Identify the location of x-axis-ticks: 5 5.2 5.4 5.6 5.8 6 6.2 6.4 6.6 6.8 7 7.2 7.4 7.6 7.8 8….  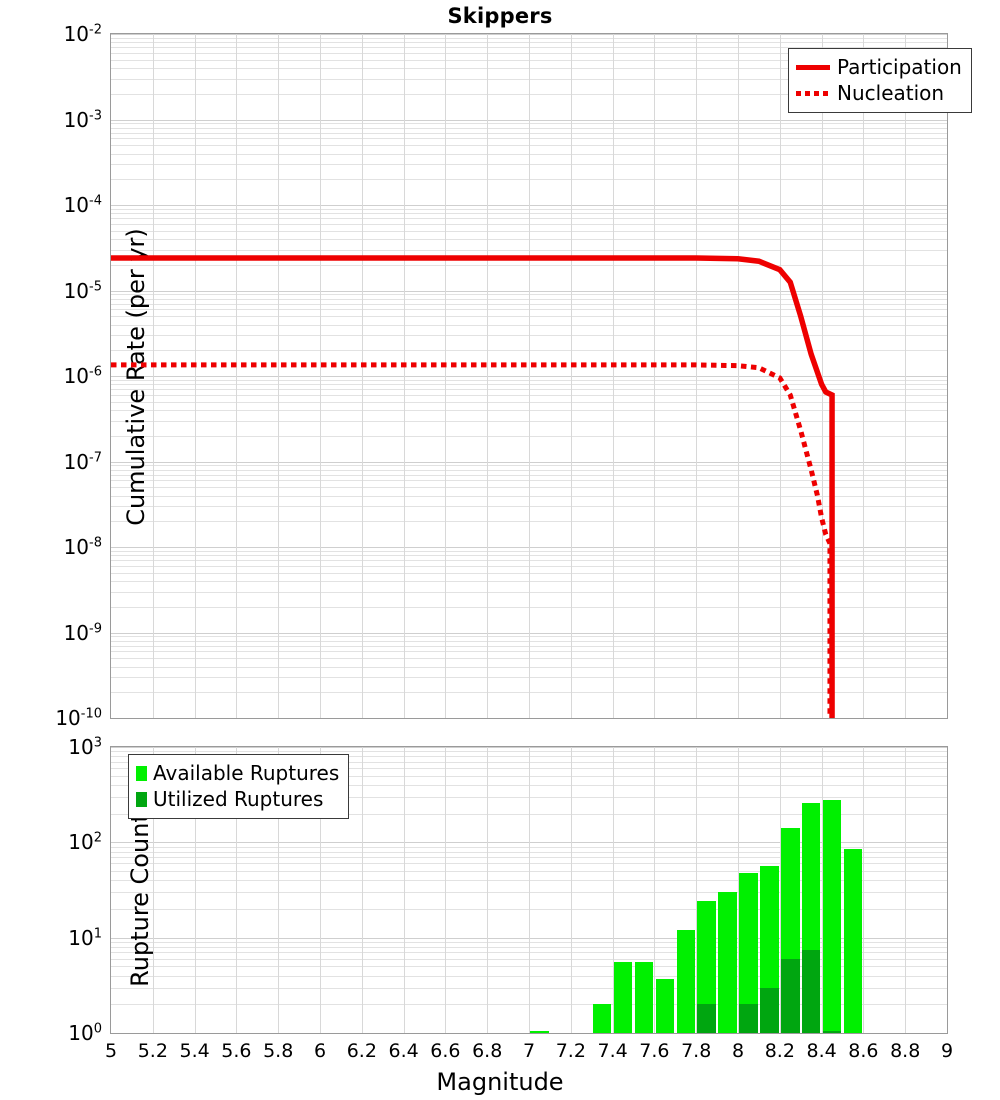
(529, 1053).